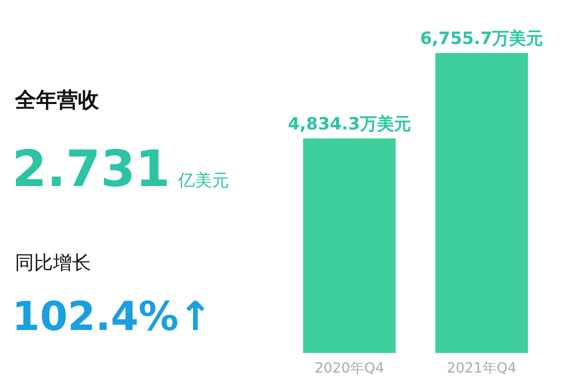 The height and width of the screenshot is (383, 561). I want to click on text: 102.4%↑, so click(112, 317).